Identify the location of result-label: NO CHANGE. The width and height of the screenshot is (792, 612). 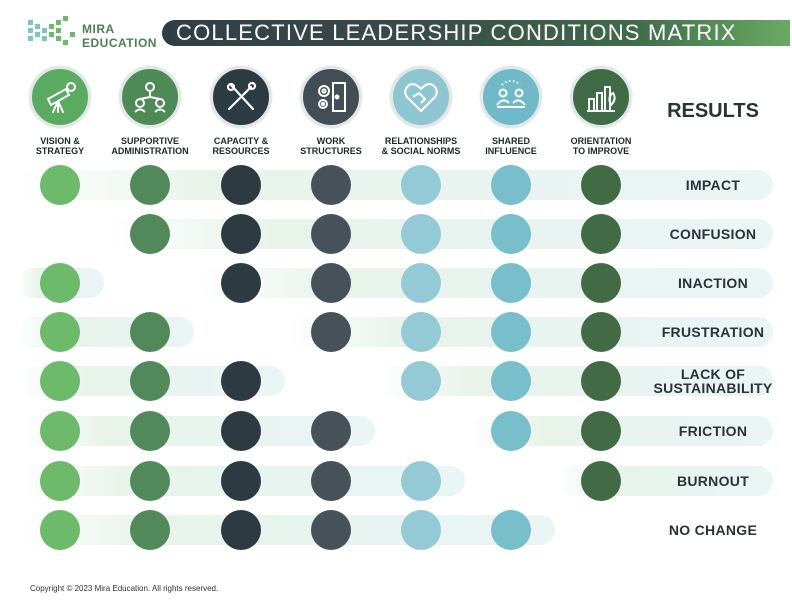
(713, 530).